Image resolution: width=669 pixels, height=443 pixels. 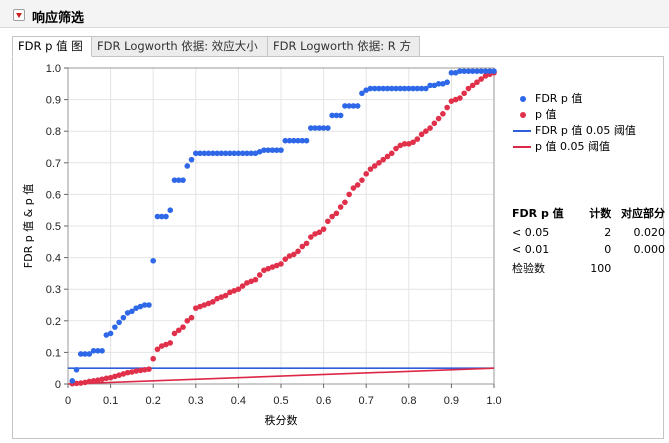 I want to click on summary-cell: 0, so click(x=608, y=249).